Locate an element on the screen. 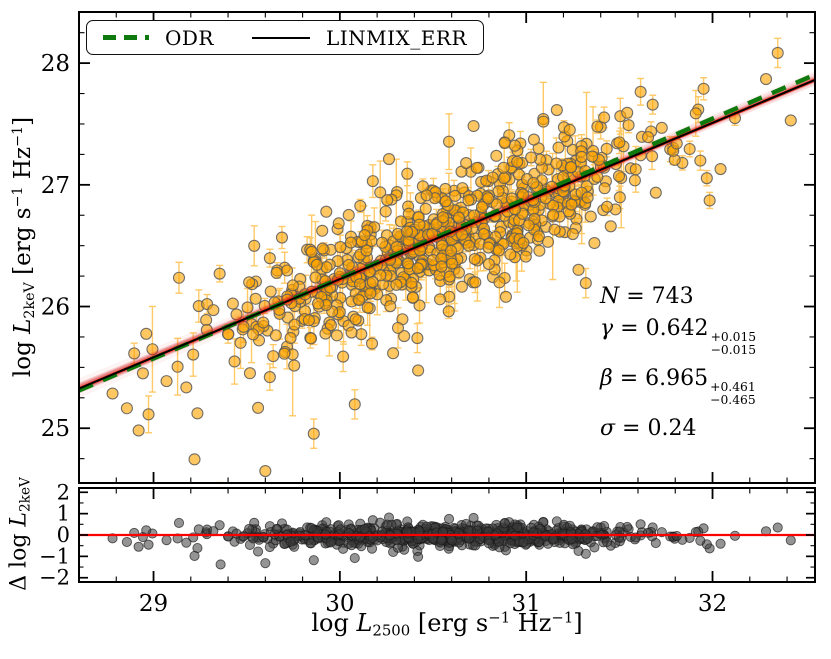 This screenshot has height=659, width=831. svg-text: −2 is located at coordinates (54, 578).